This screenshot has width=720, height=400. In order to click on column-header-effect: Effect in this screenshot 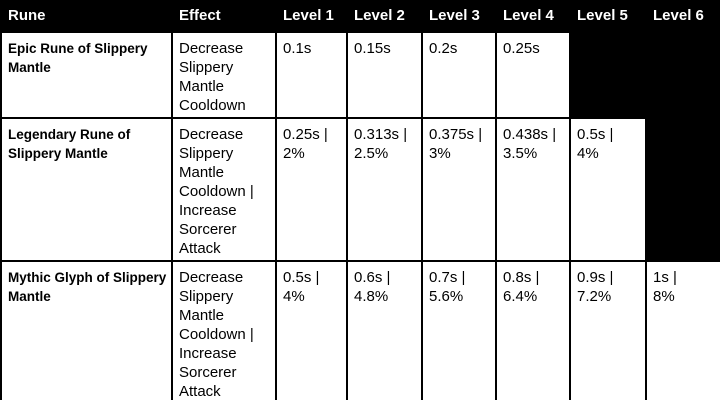, I will do `click(224, 16)`.